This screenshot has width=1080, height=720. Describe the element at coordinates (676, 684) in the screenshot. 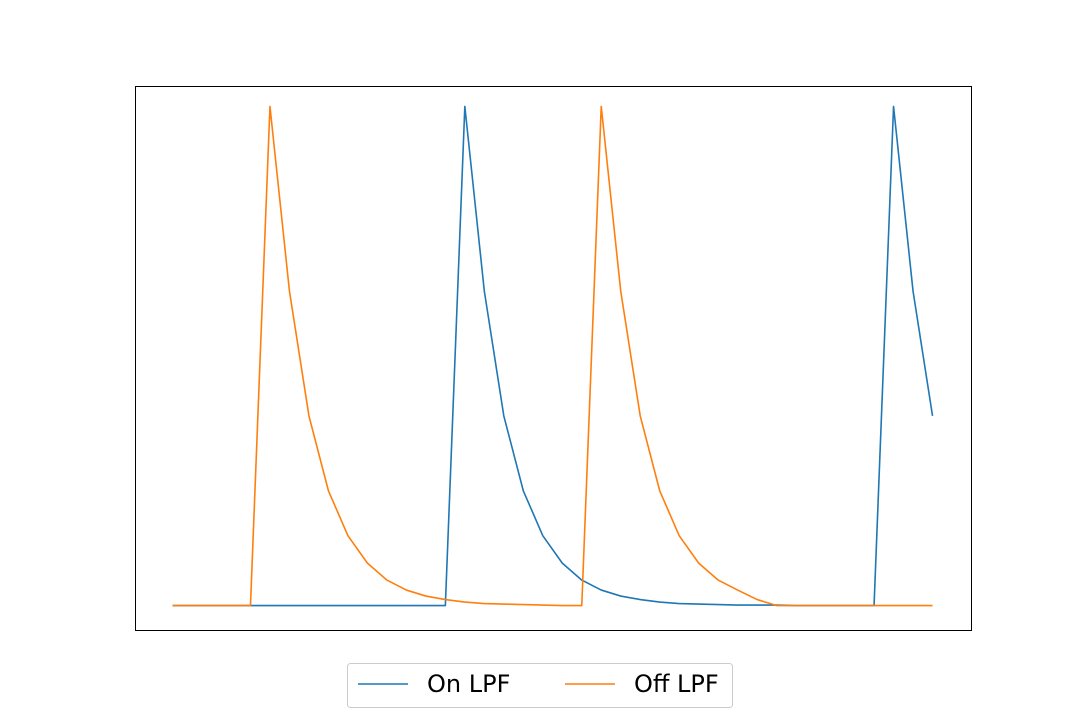

I see `legend-label-off-lpf: Off LPF` at that location.